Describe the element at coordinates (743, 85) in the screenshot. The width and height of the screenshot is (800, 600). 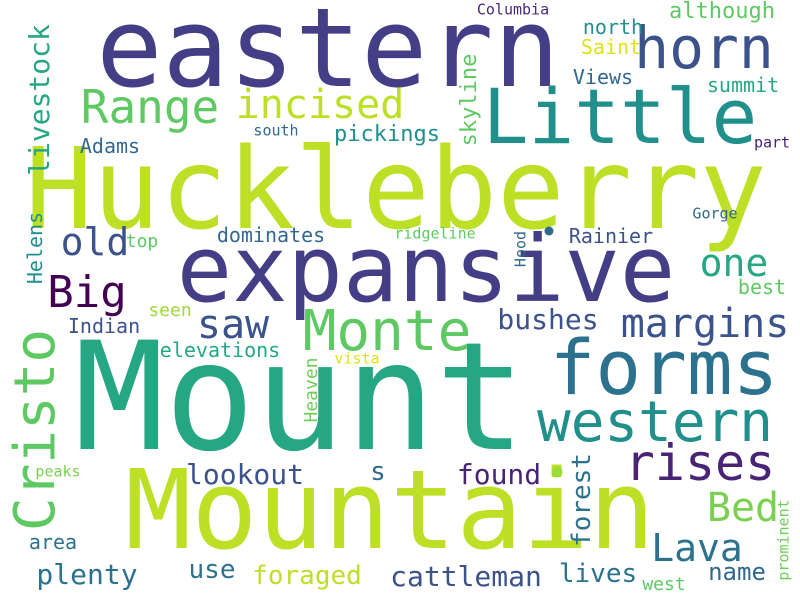
I see `word-summit: summit` at that location.